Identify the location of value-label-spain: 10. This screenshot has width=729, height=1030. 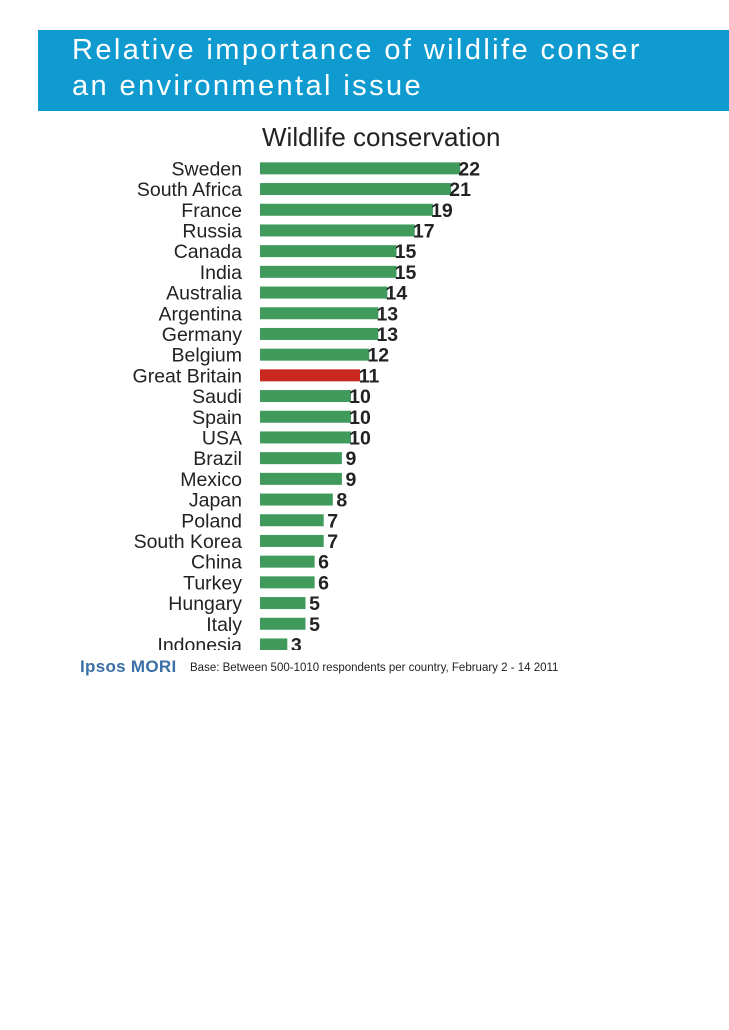
(360, 418).